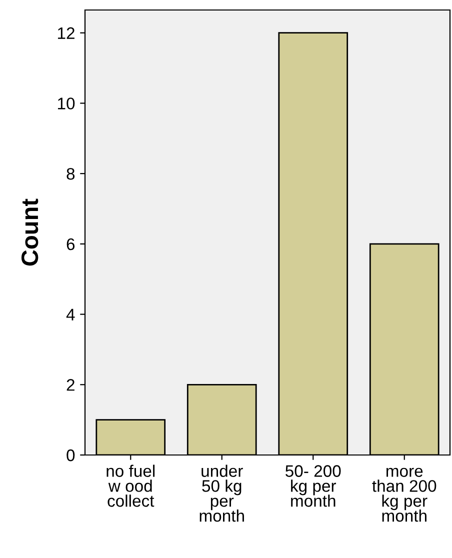 This screenshot has width=452, height=558. What do you see at coordinates (222, 493) in the screenshot?
I see `x-tick-label: under 50 kg per month` at bounding box center [222, 493].